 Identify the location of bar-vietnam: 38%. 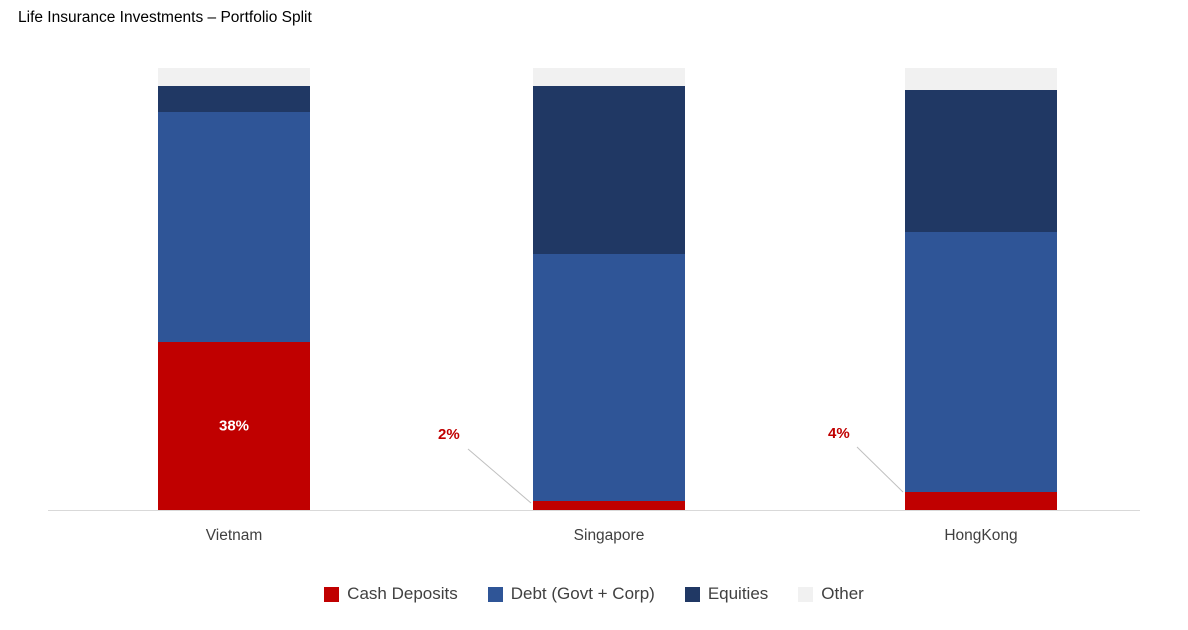
(234, 289).